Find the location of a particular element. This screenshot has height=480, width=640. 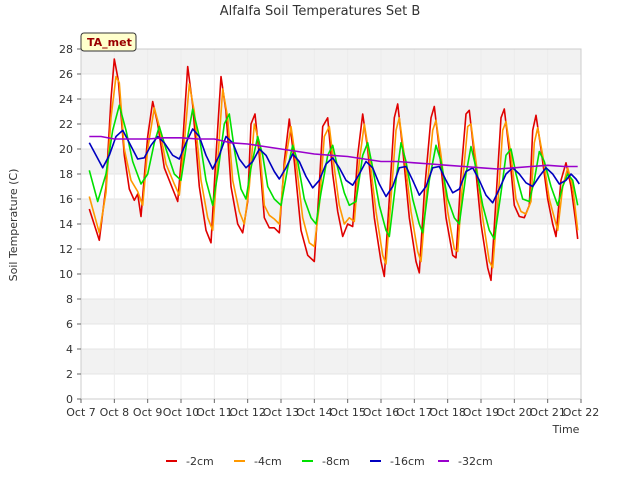

y-tick-label: 22 is located at coordinates (66, 124).